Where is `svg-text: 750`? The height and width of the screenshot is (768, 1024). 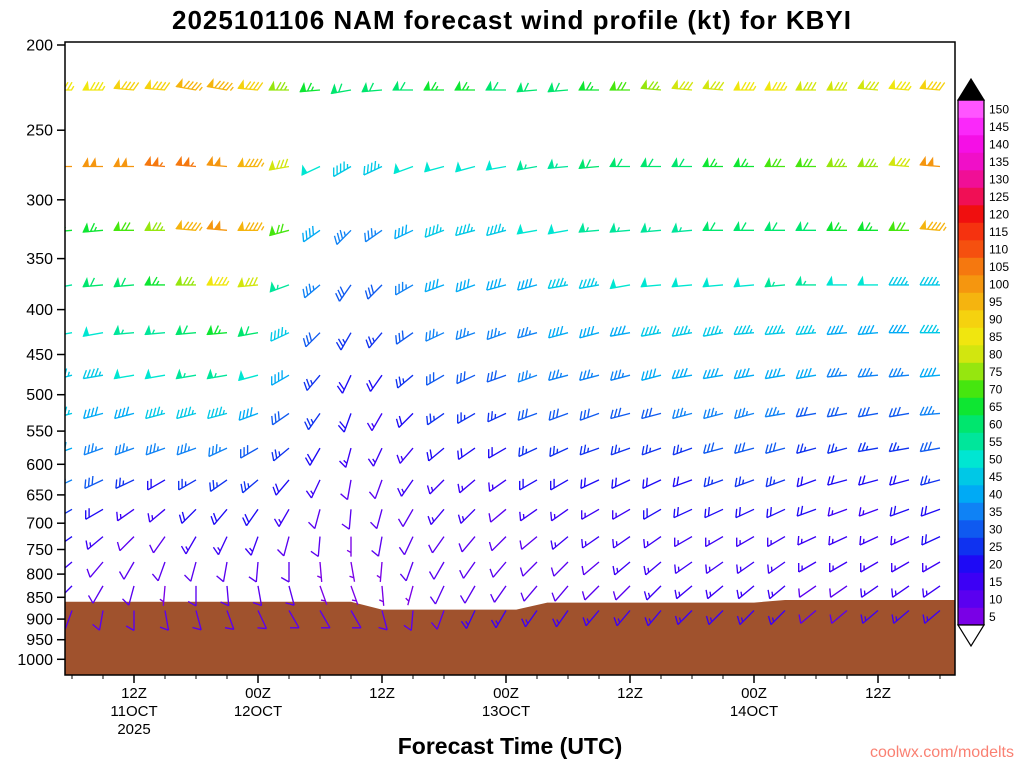
svg-text: 750 is located at coordinates (39, 550).